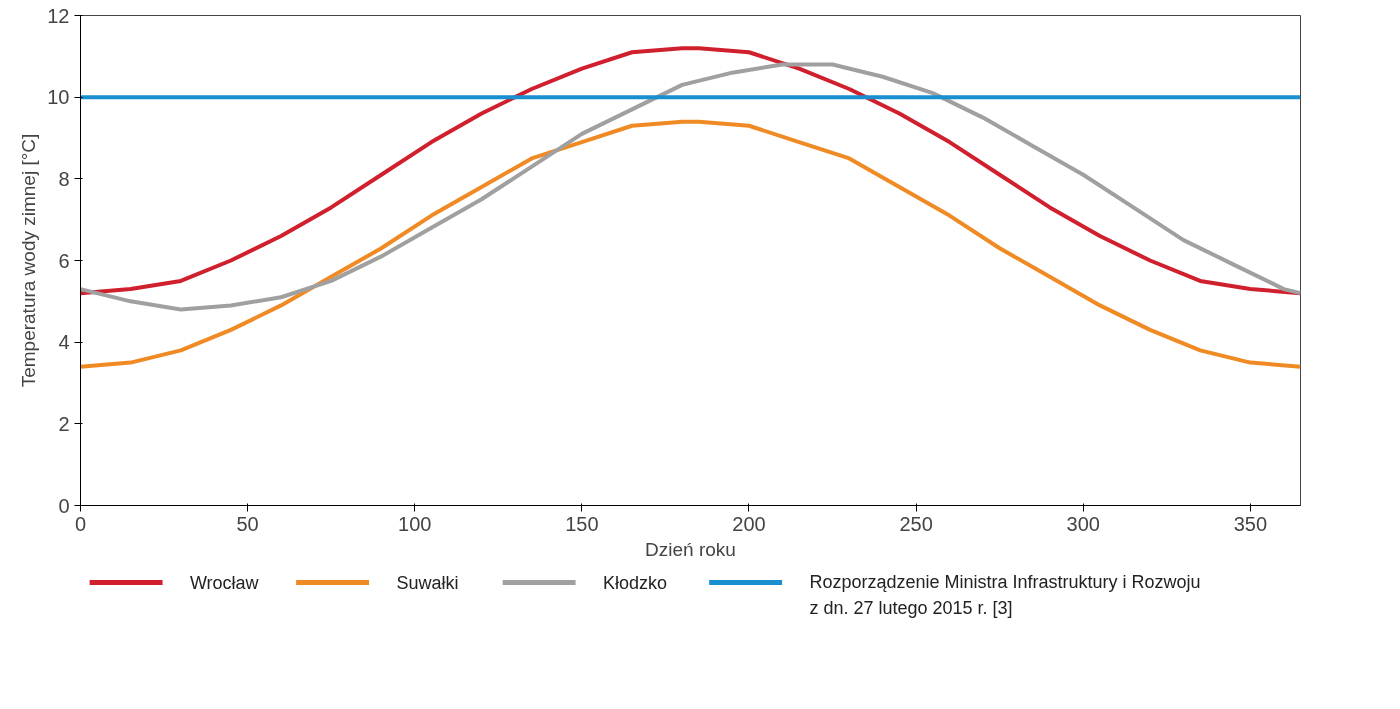 Image resolution: width=1400 pixels, height=709 pixels. Describe the element at coordinates (1250, 523) in the screenshot. I see `x-tick-label: 350` at that location.